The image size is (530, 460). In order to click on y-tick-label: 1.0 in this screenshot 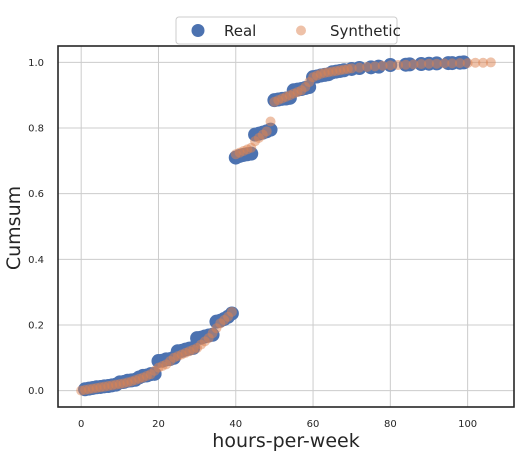, I will do `click(36, 63)`.